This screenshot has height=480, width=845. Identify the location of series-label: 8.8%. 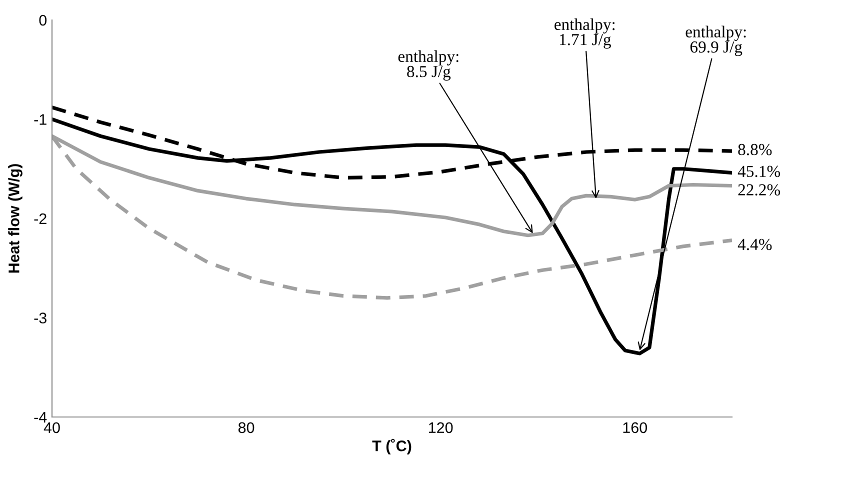
(755, 150).